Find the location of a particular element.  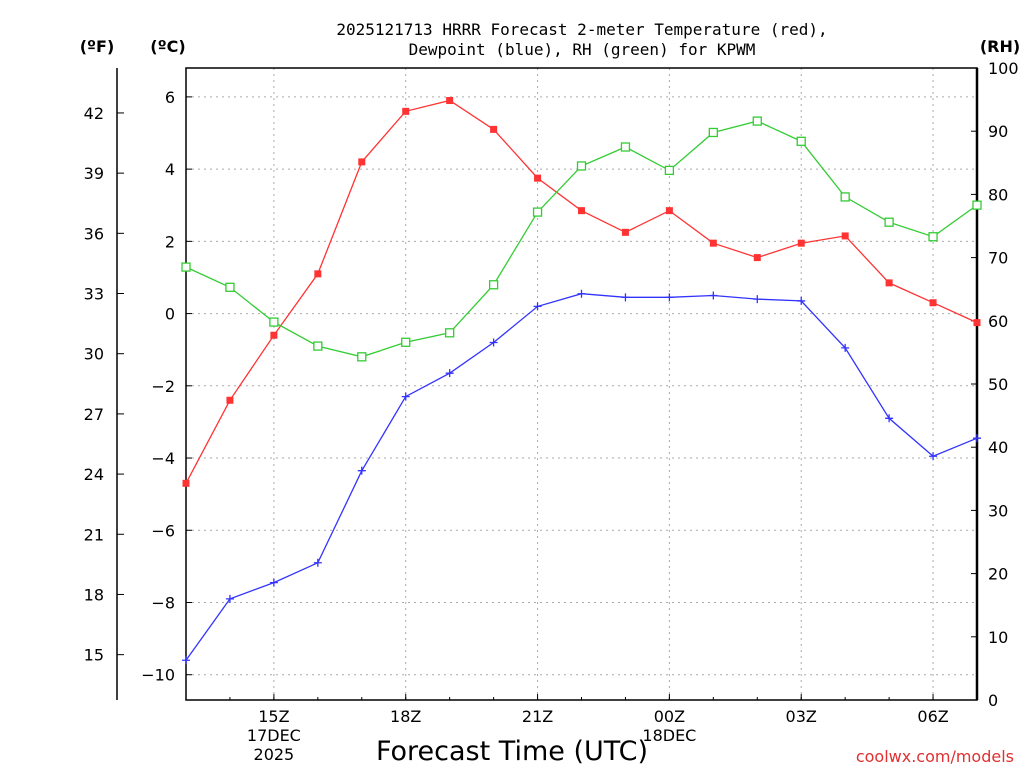

rh-tick-label: 70 is located at coordinates (998, 258).